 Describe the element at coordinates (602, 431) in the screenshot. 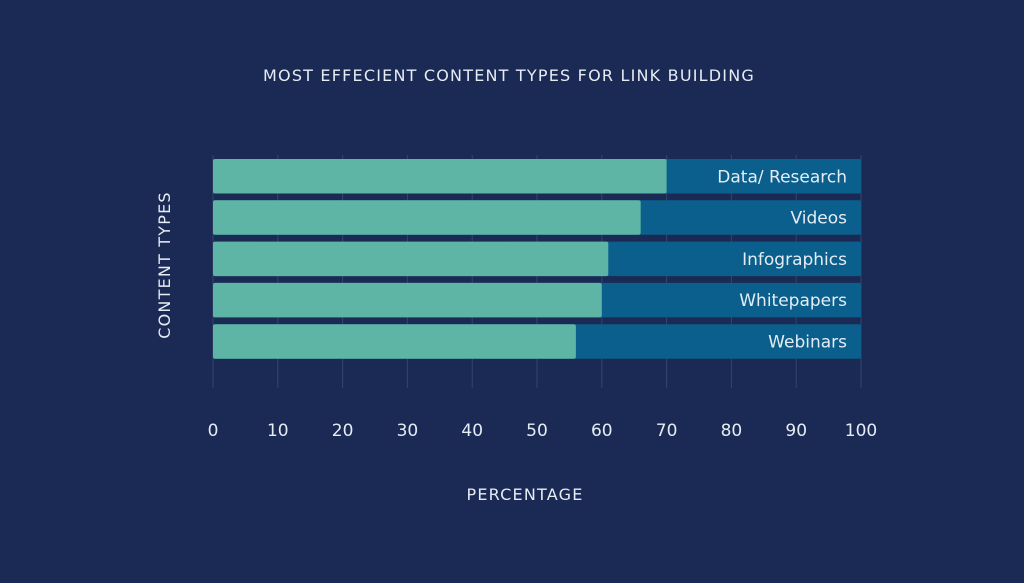

I see `x-tick-label: 60` at that location.